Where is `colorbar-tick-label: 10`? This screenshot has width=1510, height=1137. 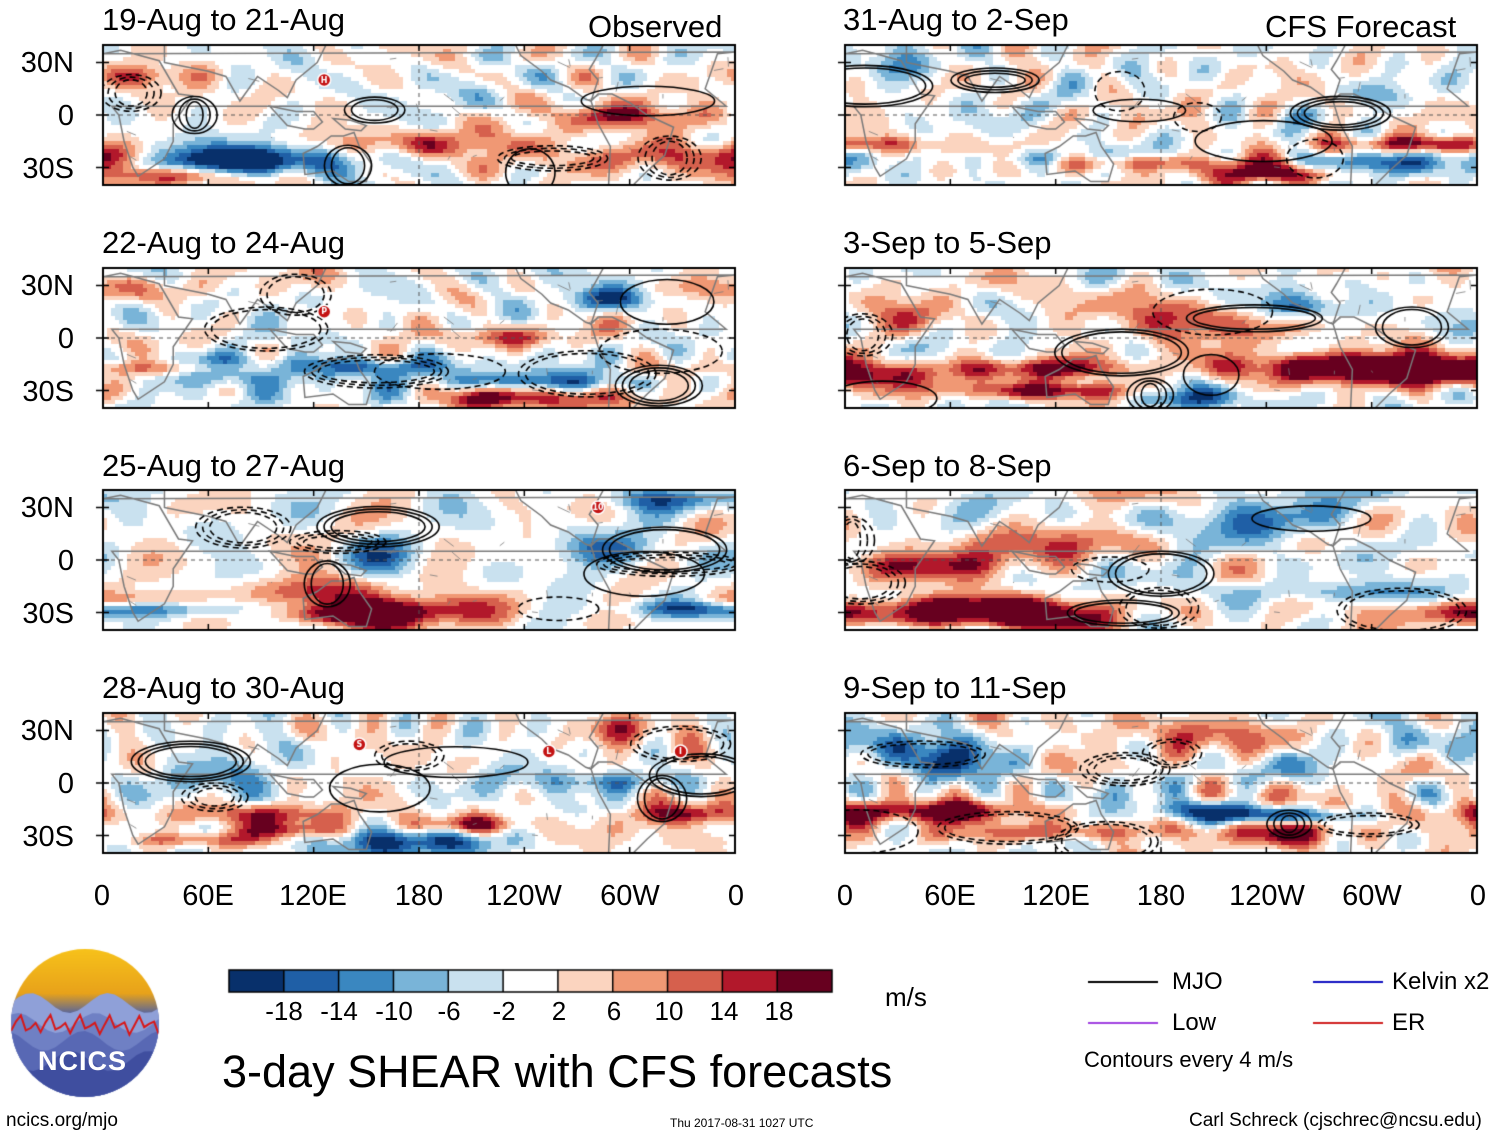
colorbar-tick-label: 10 is located at coordinates (669, 1011).